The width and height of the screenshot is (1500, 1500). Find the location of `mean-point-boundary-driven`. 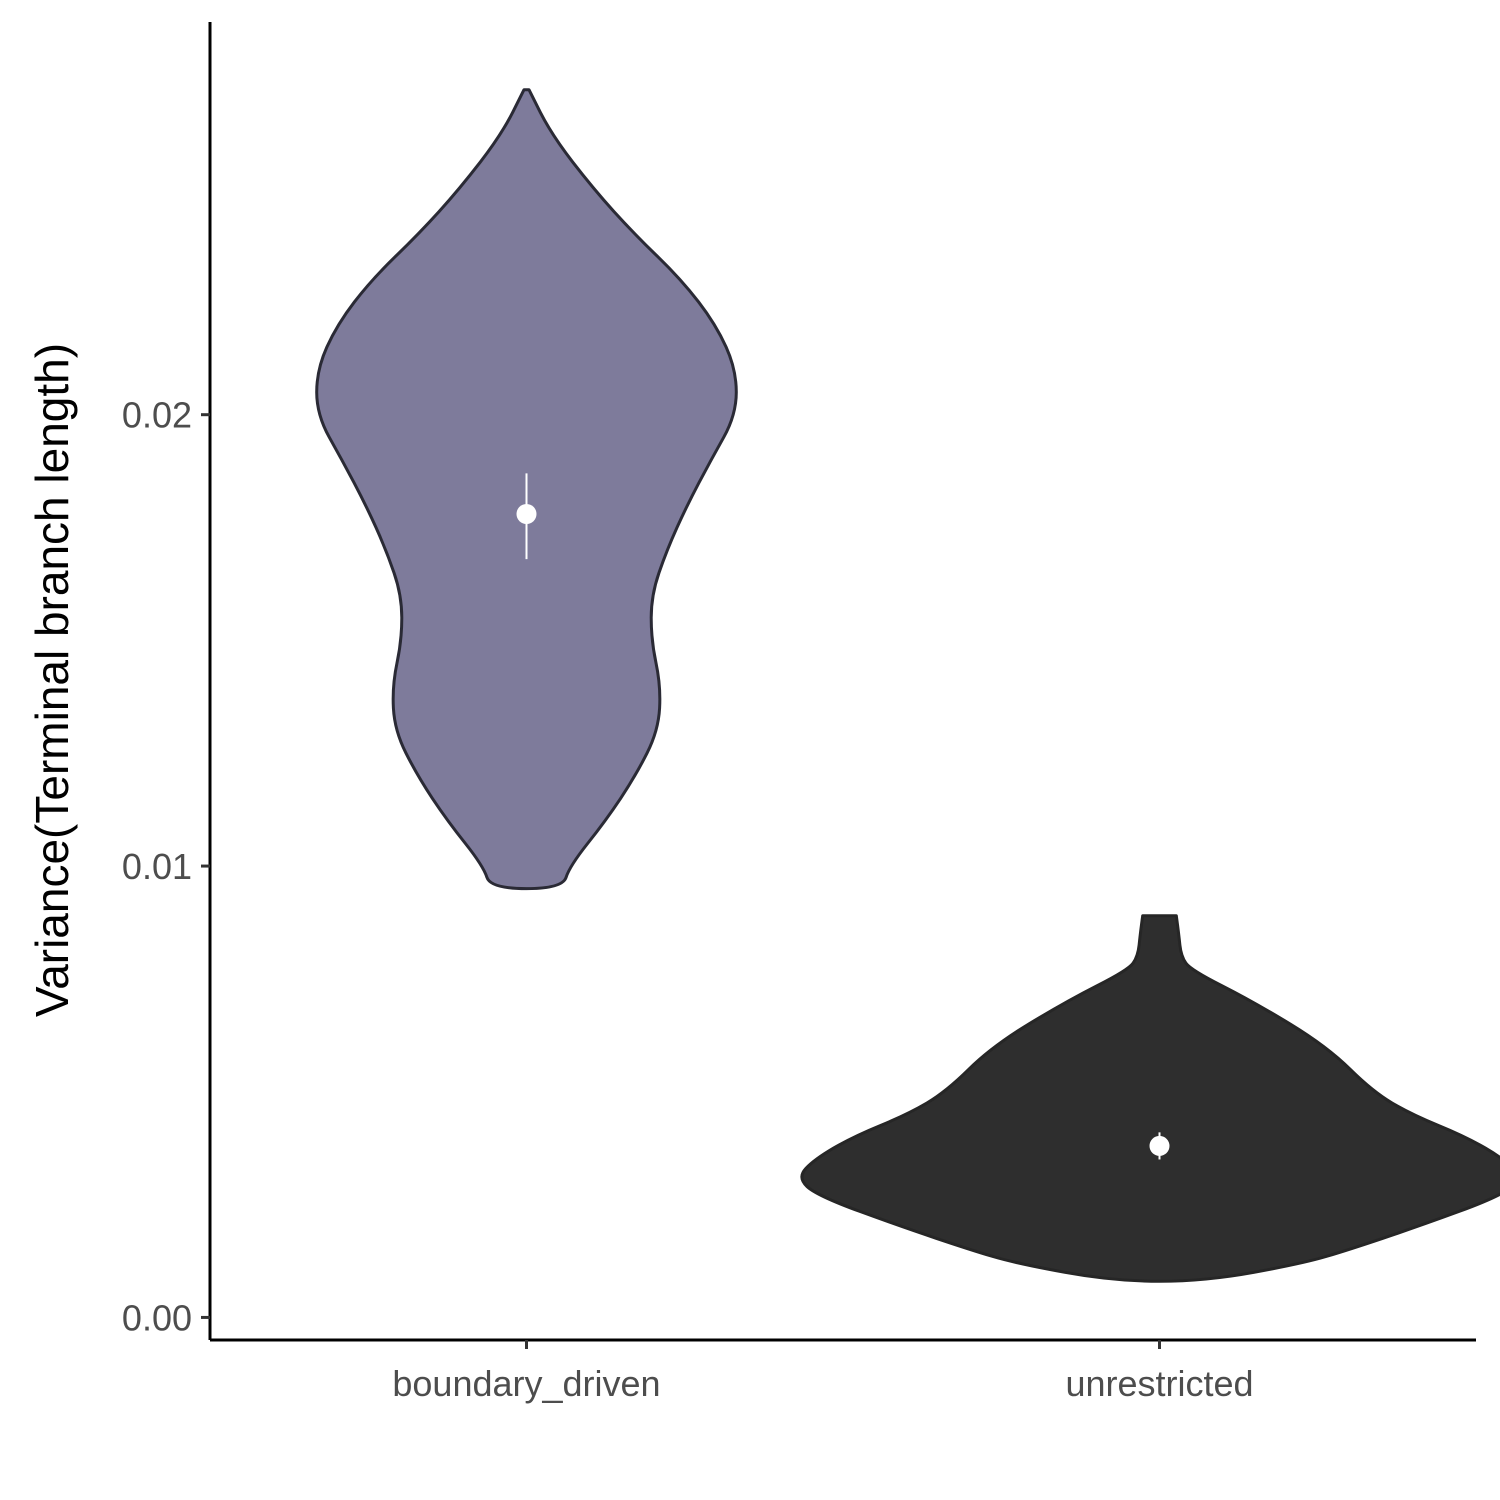

mean-point-boundary-driven is located at coordinates (526, 513).